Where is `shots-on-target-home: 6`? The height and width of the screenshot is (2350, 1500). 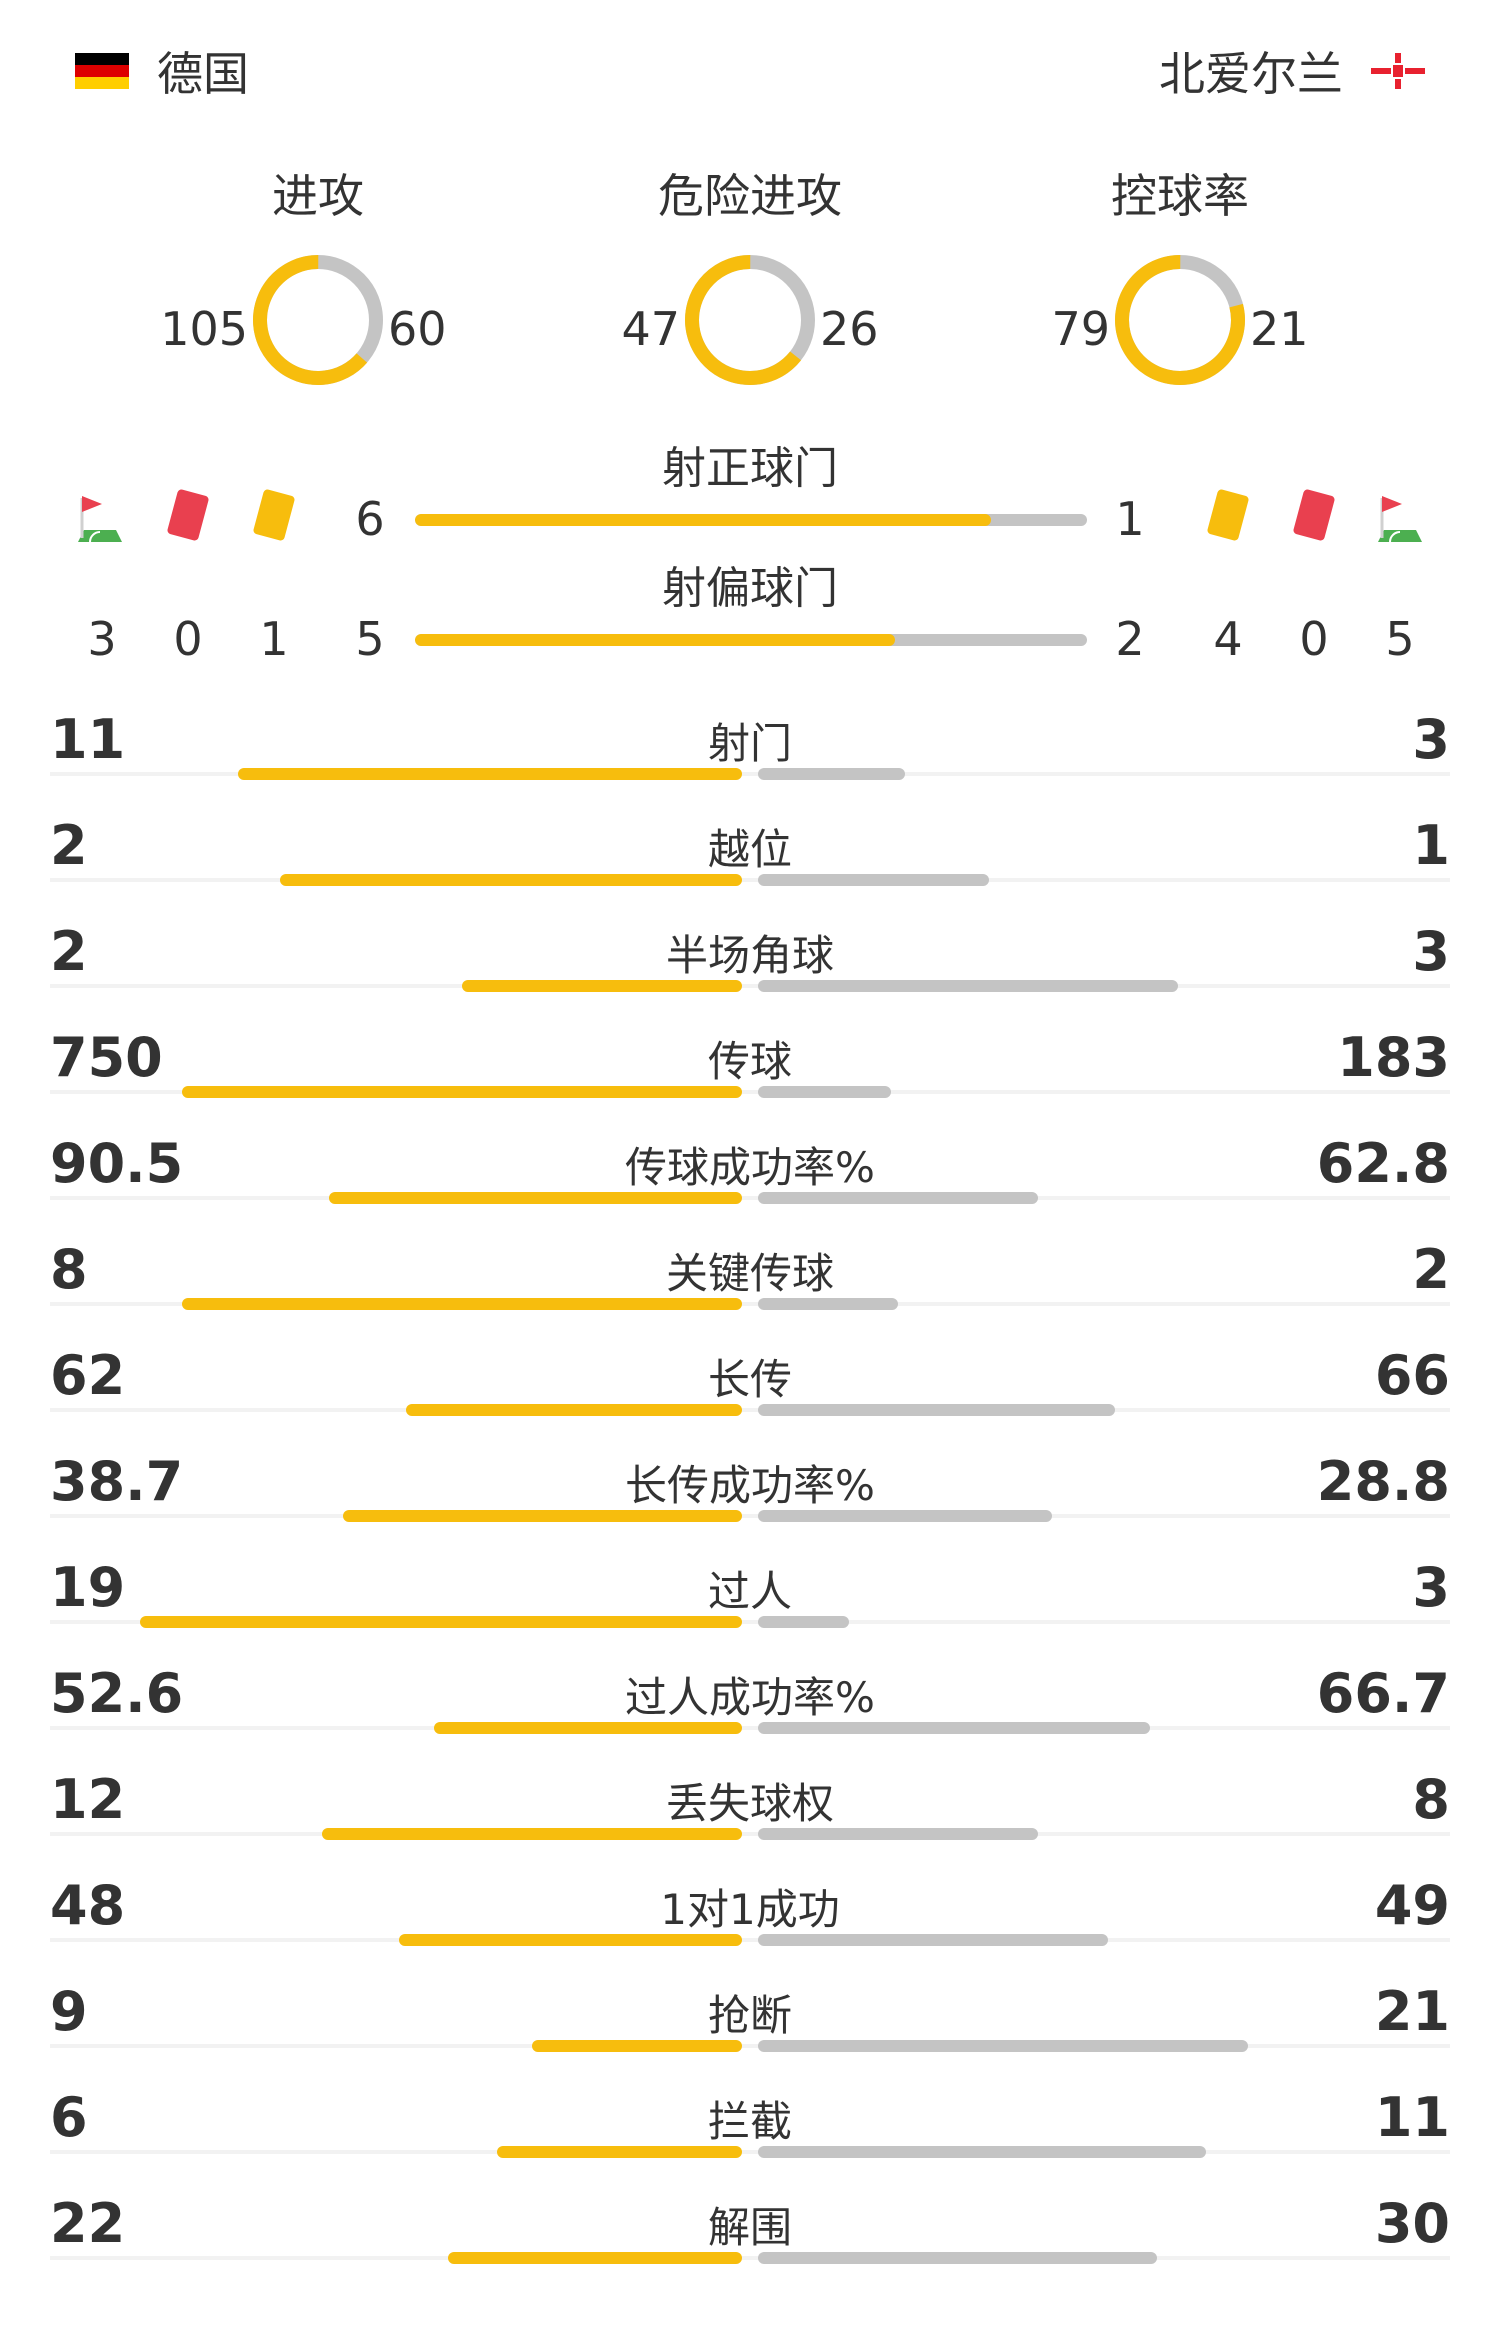 shots-on-target-home: 6 is located at coordinates (370, 519).